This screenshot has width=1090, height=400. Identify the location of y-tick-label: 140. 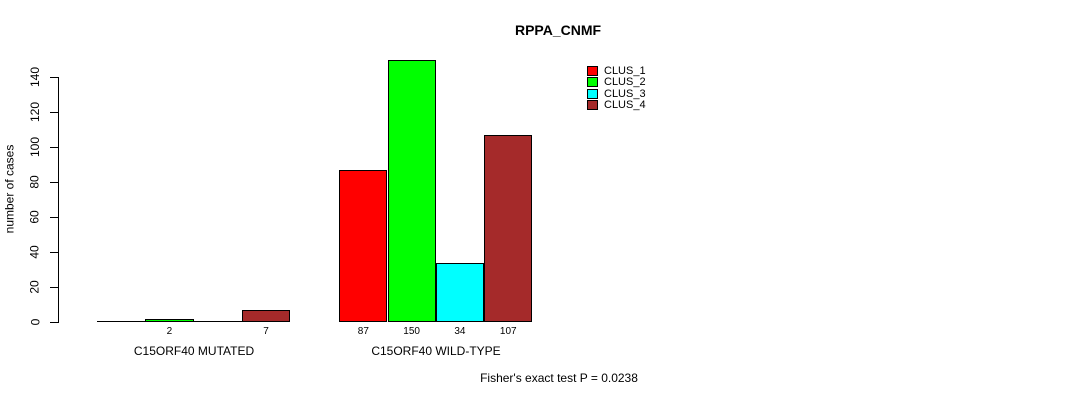
(35, 77).